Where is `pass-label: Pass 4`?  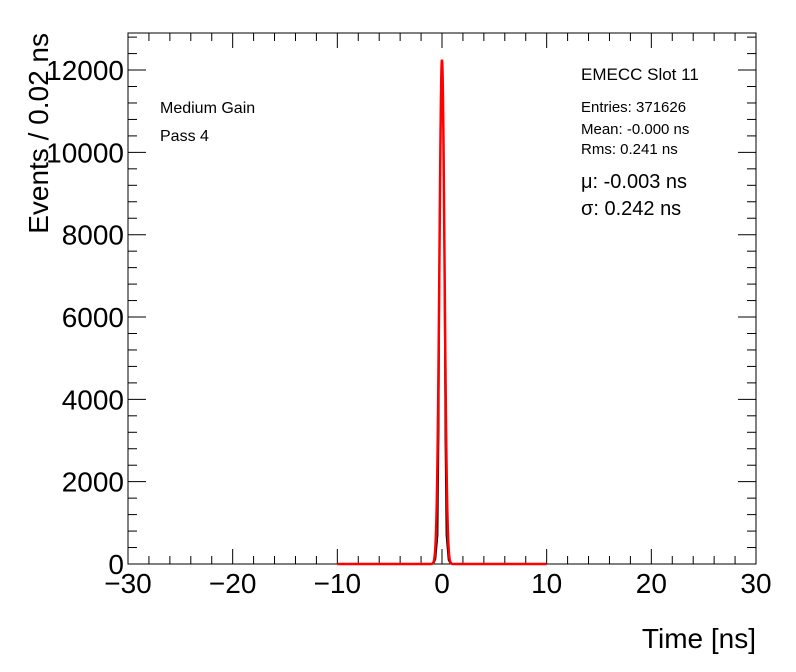 pass-label: Pass 4 is located at coordinates (184, 136).